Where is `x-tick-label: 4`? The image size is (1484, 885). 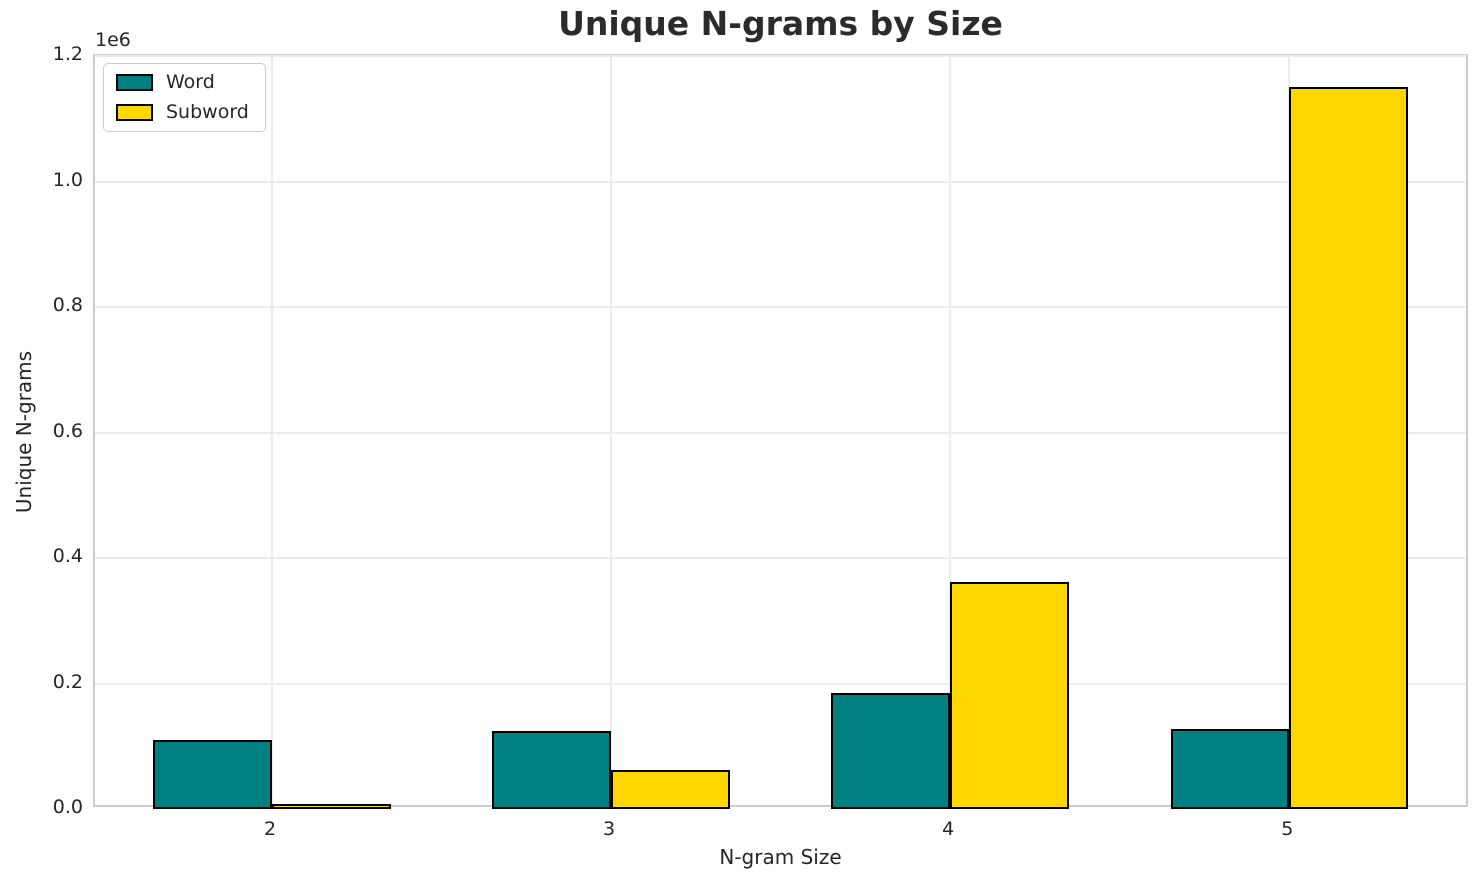 x-tick-label: 4 is located at coordinates (948, 829).